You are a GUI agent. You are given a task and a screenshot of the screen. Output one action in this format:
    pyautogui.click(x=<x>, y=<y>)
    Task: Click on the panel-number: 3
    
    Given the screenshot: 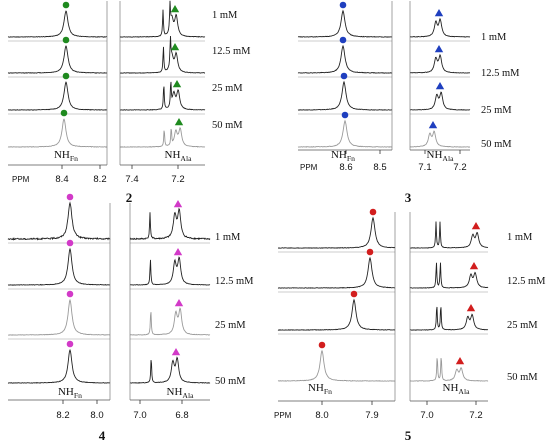 What is the action you would take?
    pyautogui.click(x=408, y=197)
    